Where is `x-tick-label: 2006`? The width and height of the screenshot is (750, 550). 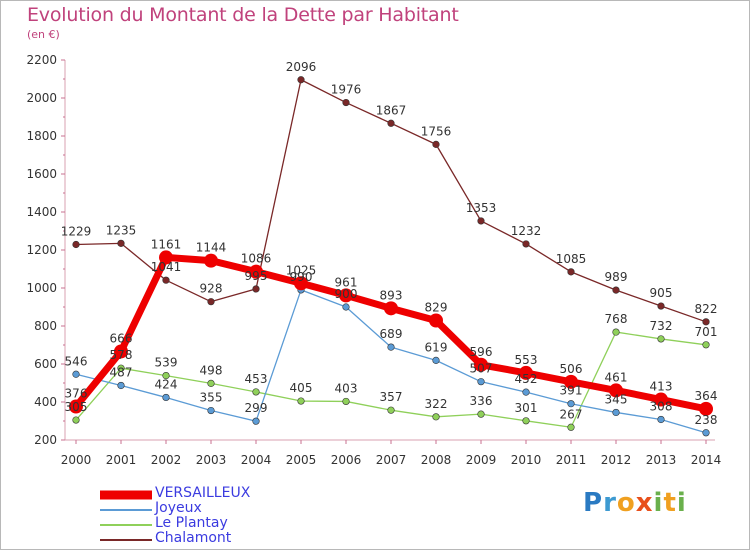 x-tick-label: 2006 is located at coordinates (346, 460).